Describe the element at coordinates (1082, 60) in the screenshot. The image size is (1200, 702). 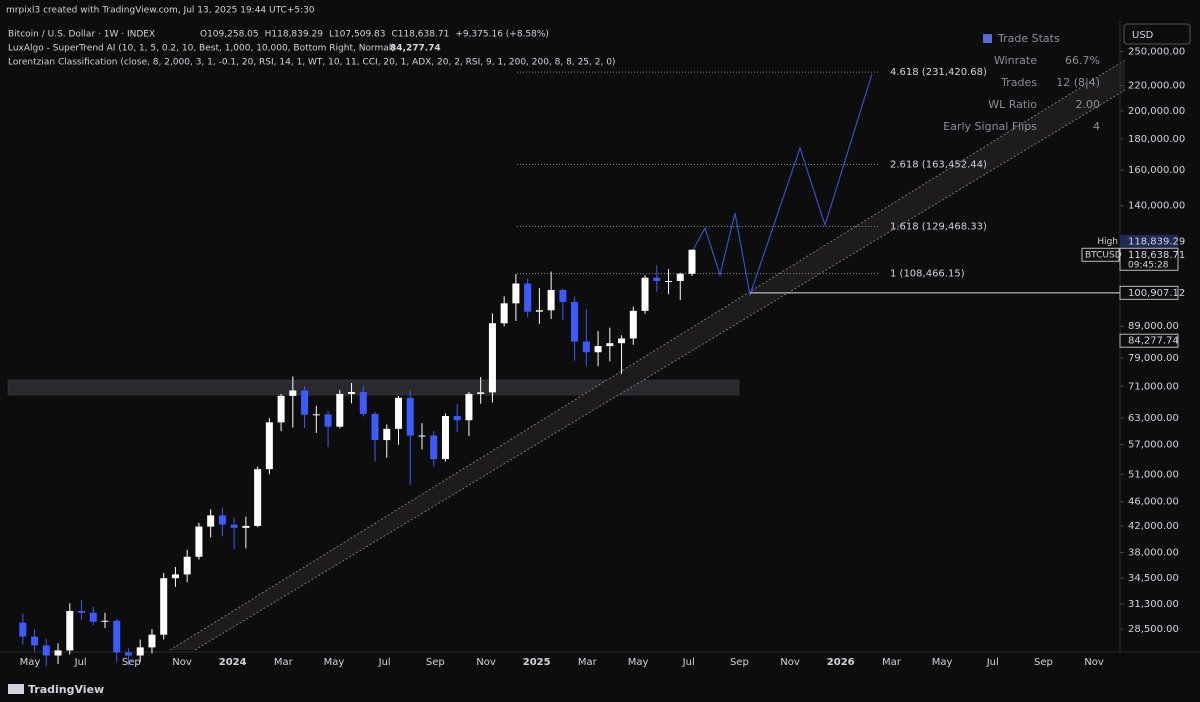
I see `stat-value: 66.7%` at that location.